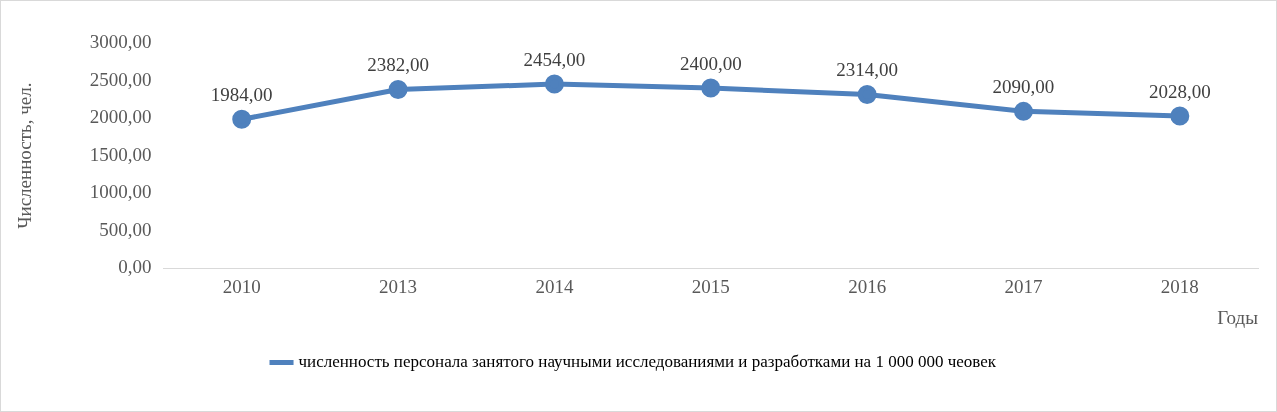  What do you see at coordinates (554, 286) in the screenshot?
I see `x-tick-label: 2014` at bounding box center [554, 286].